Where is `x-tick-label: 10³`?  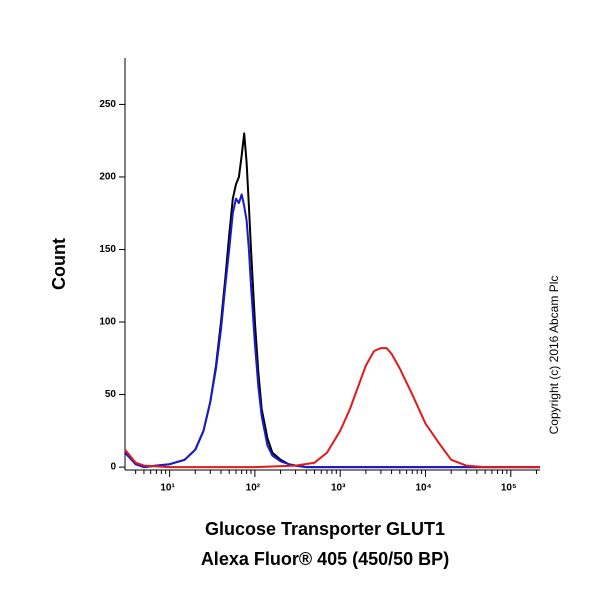
x-tick-label: 10³ is located at coordinates (338, 488).